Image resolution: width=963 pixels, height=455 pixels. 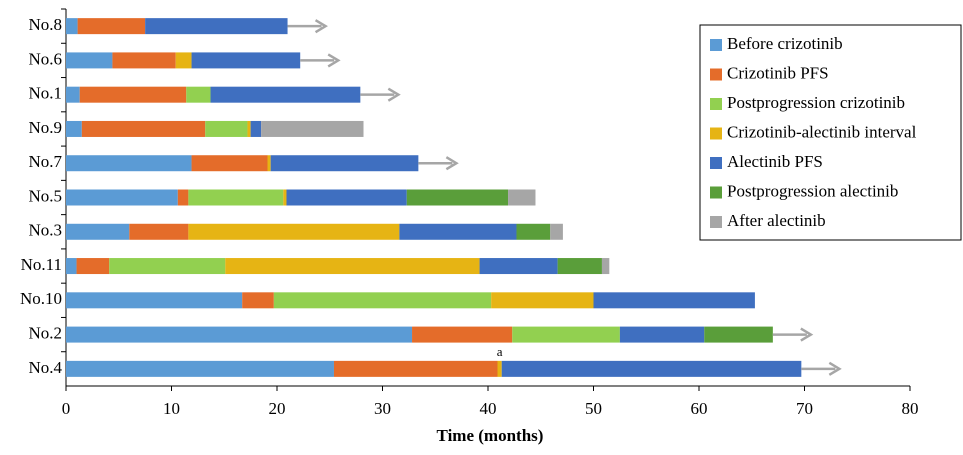 I want to click on legend-box, so click(x=830, y=132).